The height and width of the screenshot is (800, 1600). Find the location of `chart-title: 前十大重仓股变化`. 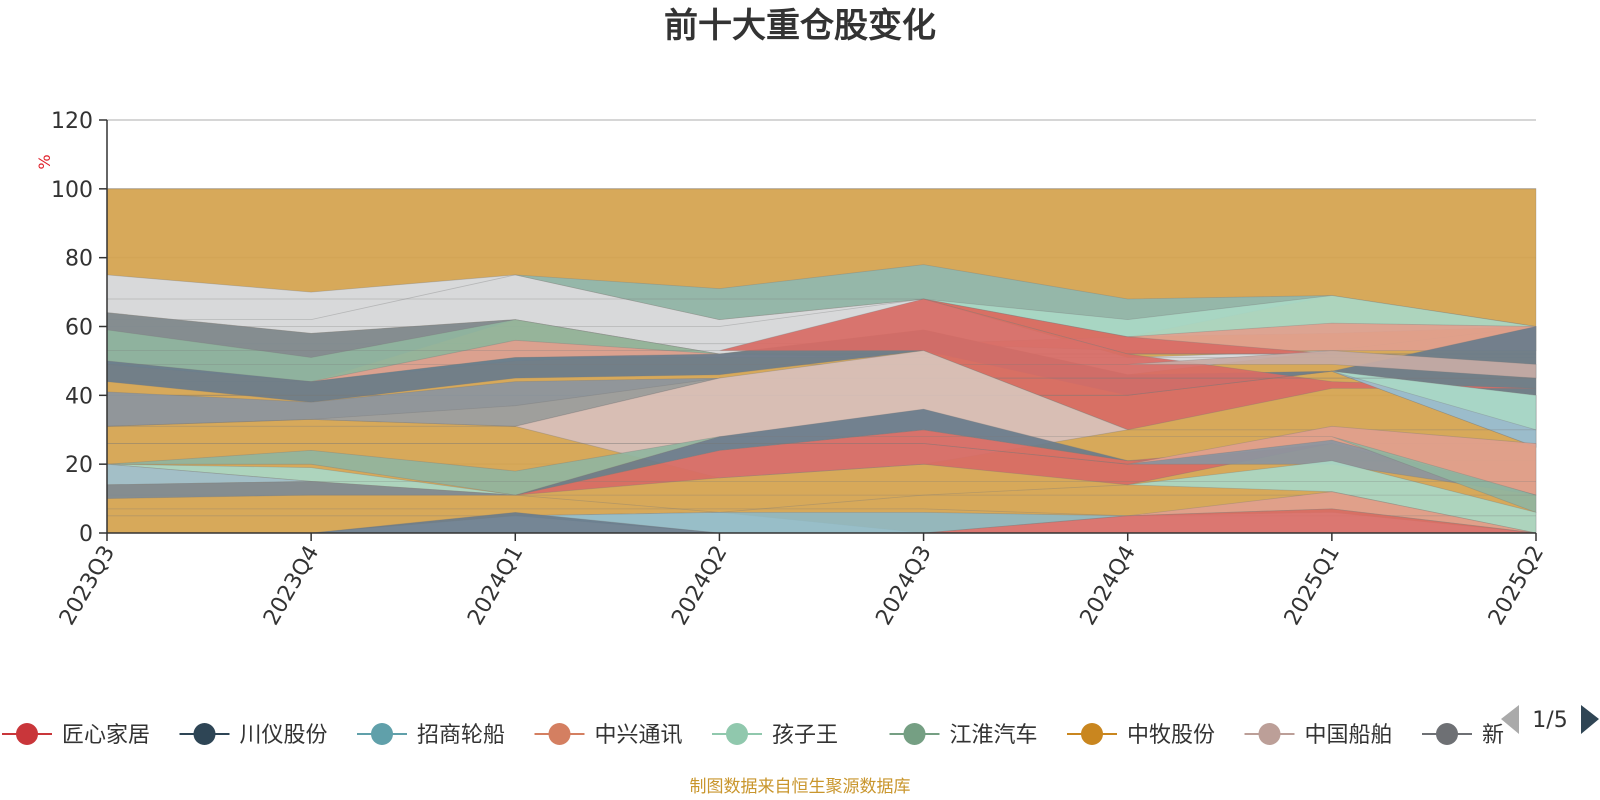

chart-title: 前十大重仓股变化 is located at coordinates (800, 26).